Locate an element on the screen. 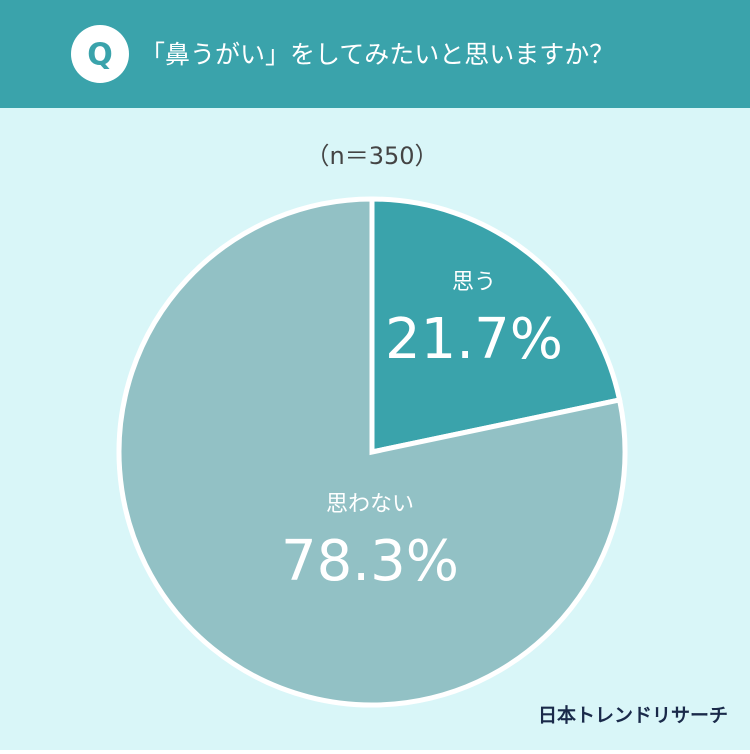  q-badge is located at coordinates (100, 54).